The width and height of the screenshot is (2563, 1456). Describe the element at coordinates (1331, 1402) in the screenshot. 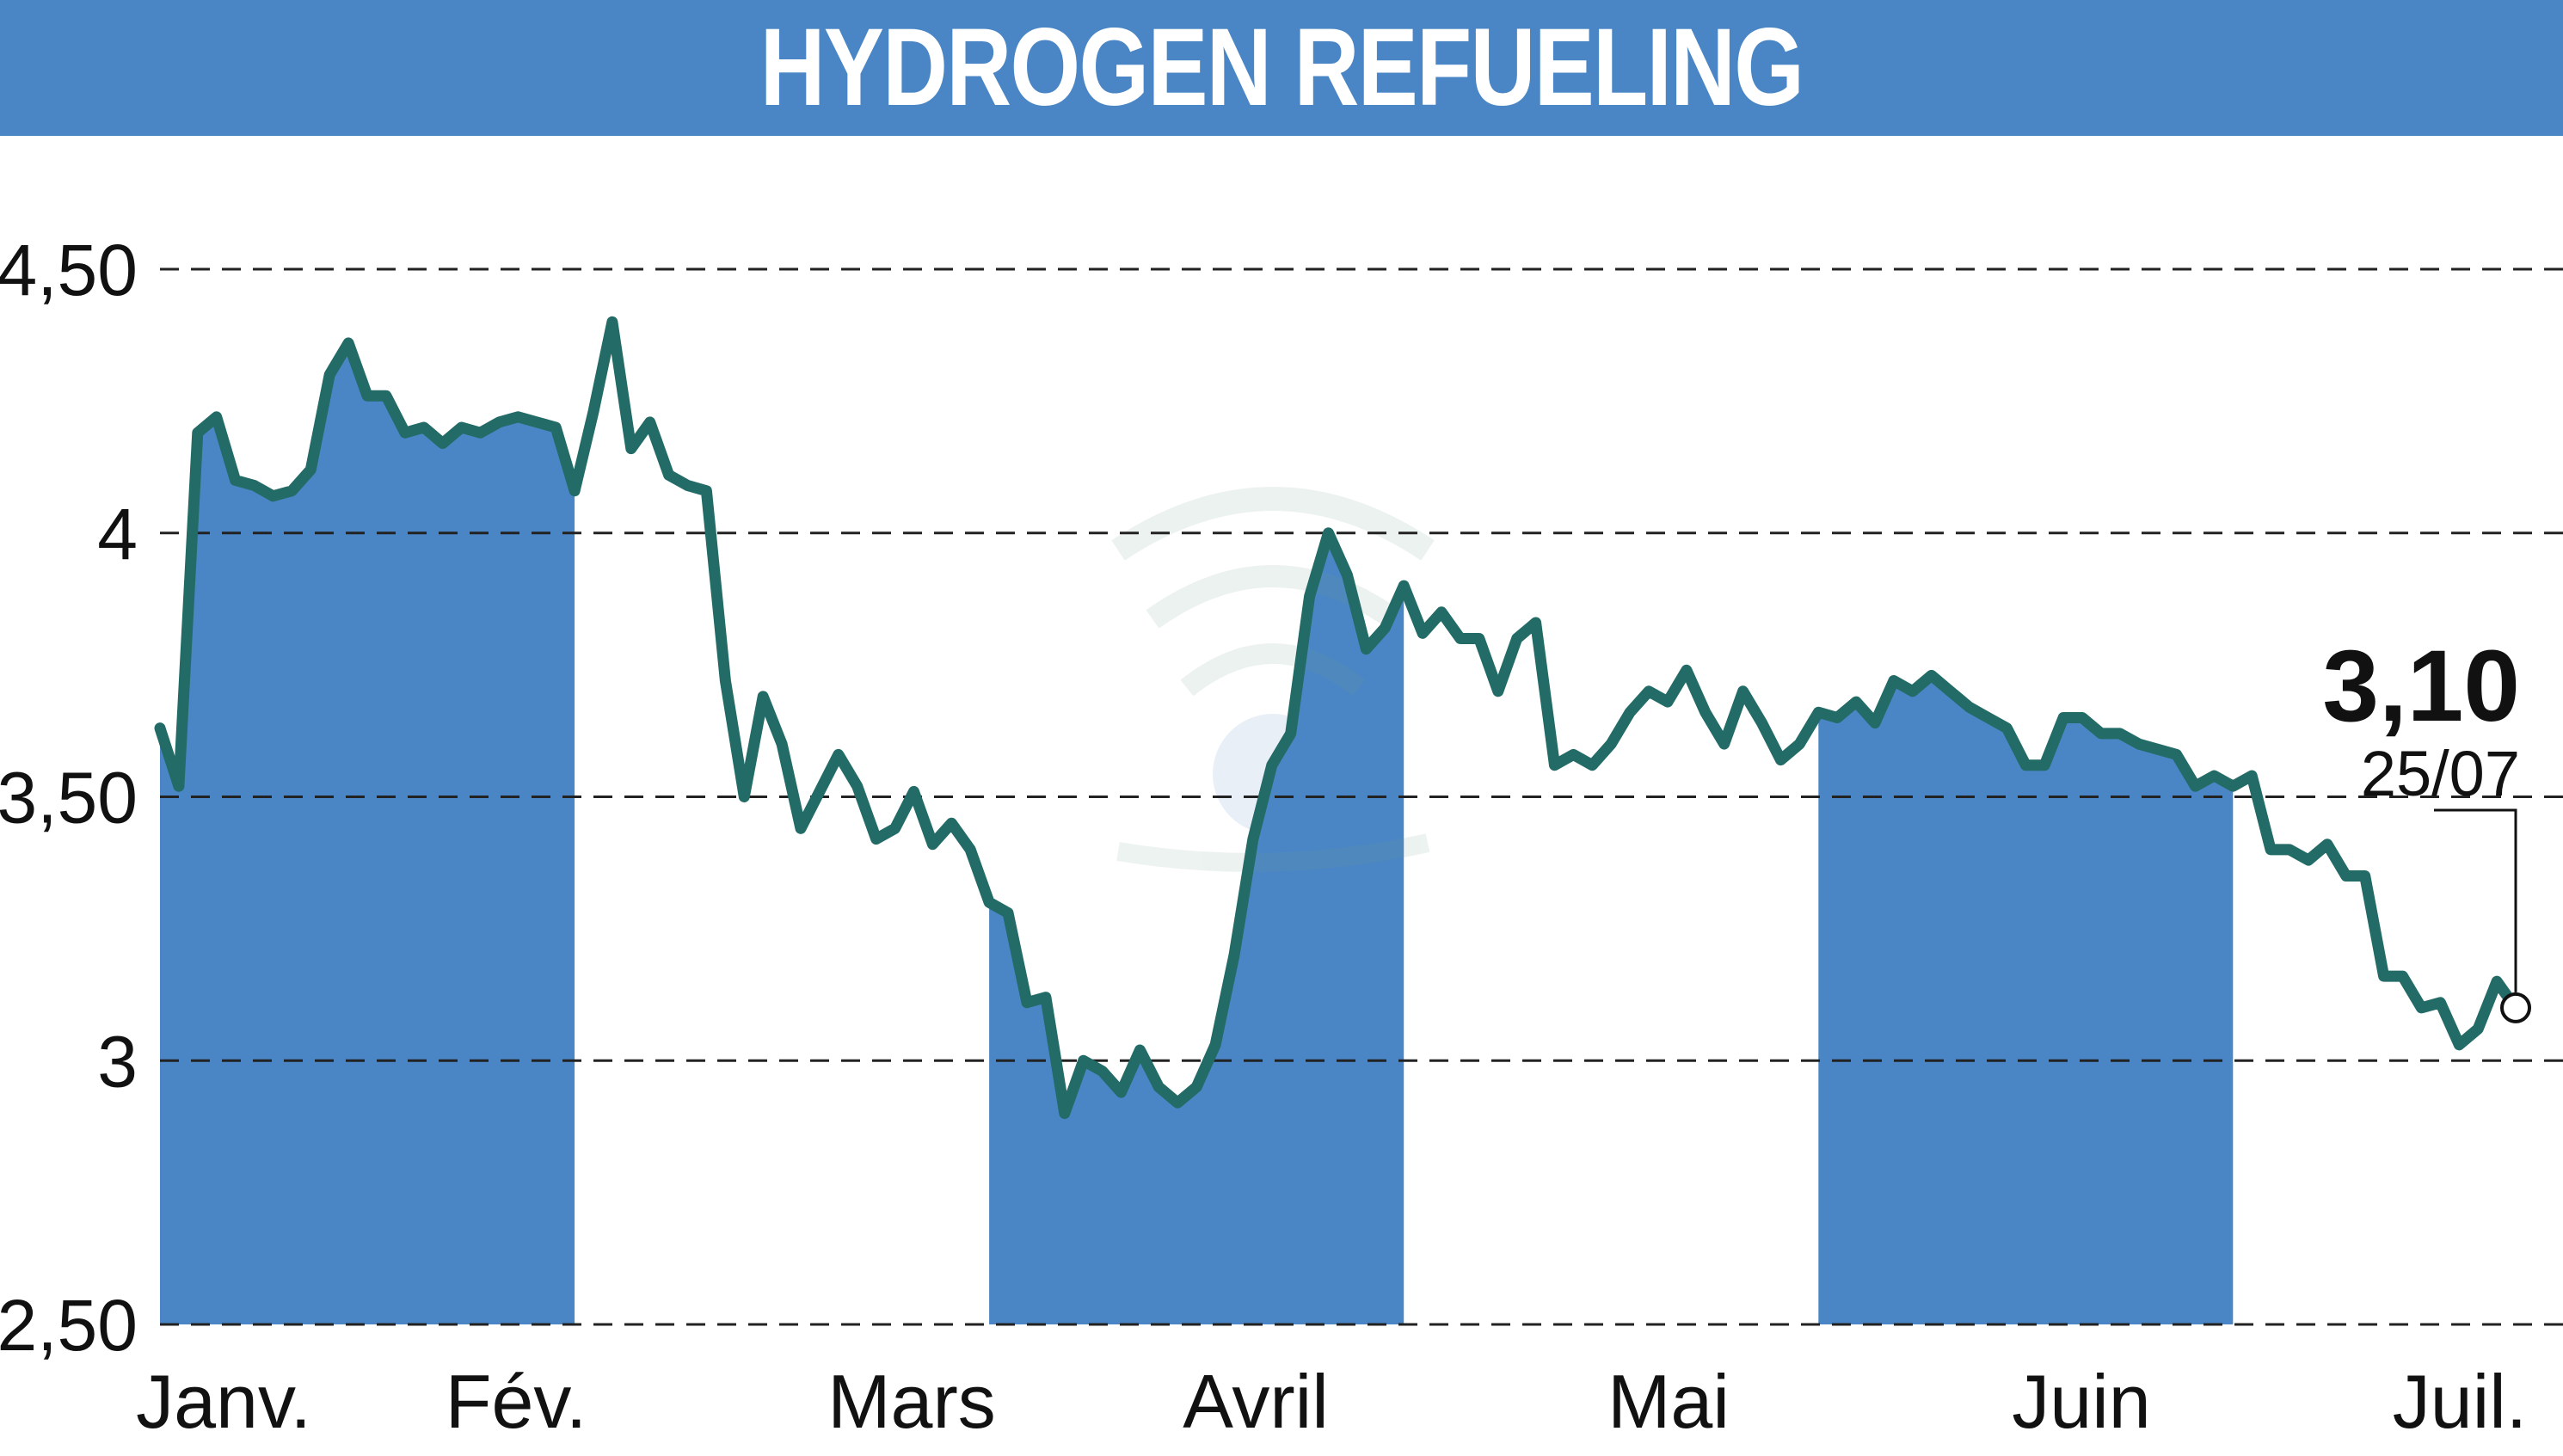

I see `x-axis-labels: Janv. Fév. Mars Avril Mai Juin Juil.` at that location.